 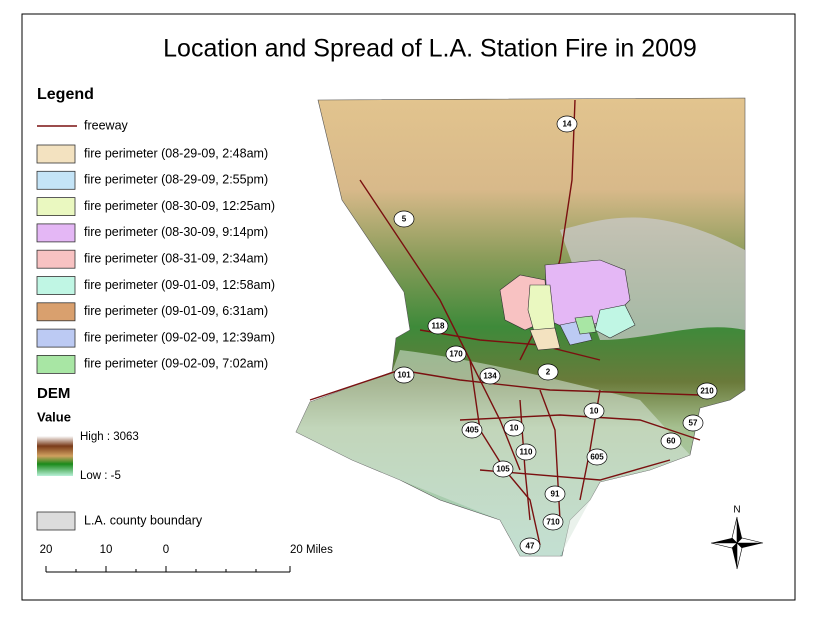 I want to click on freeway-number: 605, so click(x=597, y=457).